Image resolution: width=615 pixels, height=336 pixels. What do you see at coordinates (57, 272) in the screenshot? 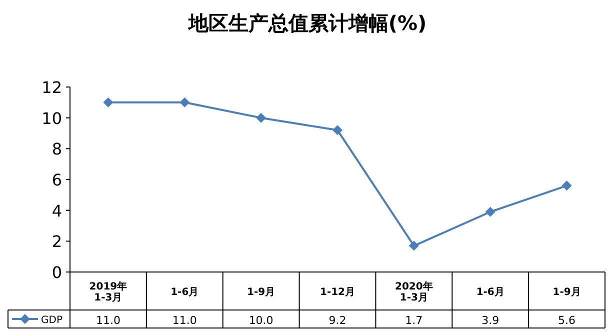
I see `y-tick-label: 0` at bounding box center [57, 272].